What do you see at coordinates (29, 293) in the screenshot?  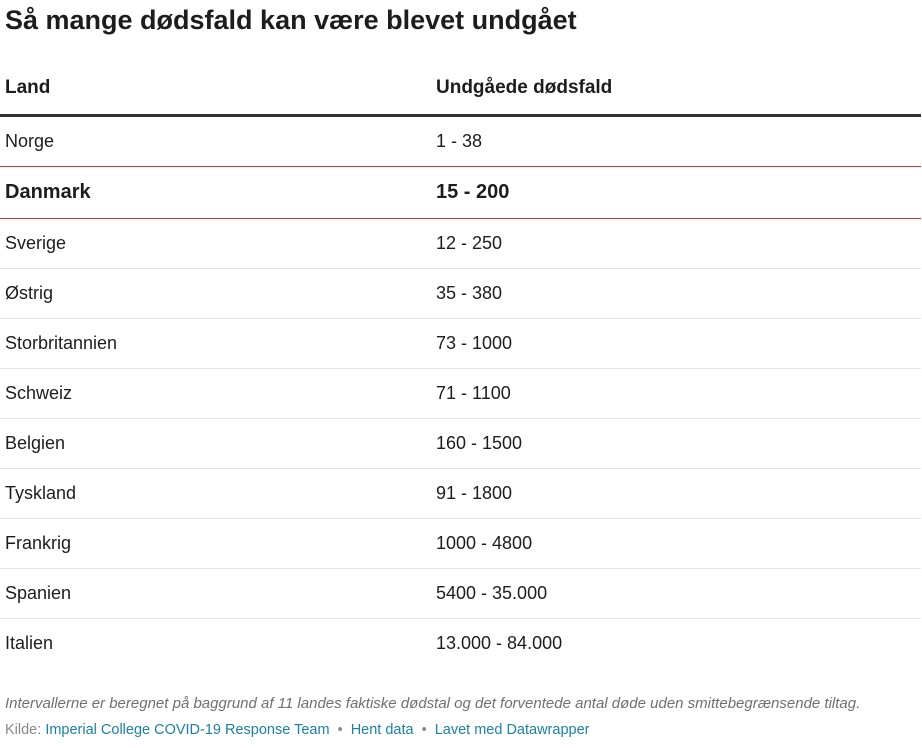 I see `country-cell: Østrig` at bounding box center [29, 293].